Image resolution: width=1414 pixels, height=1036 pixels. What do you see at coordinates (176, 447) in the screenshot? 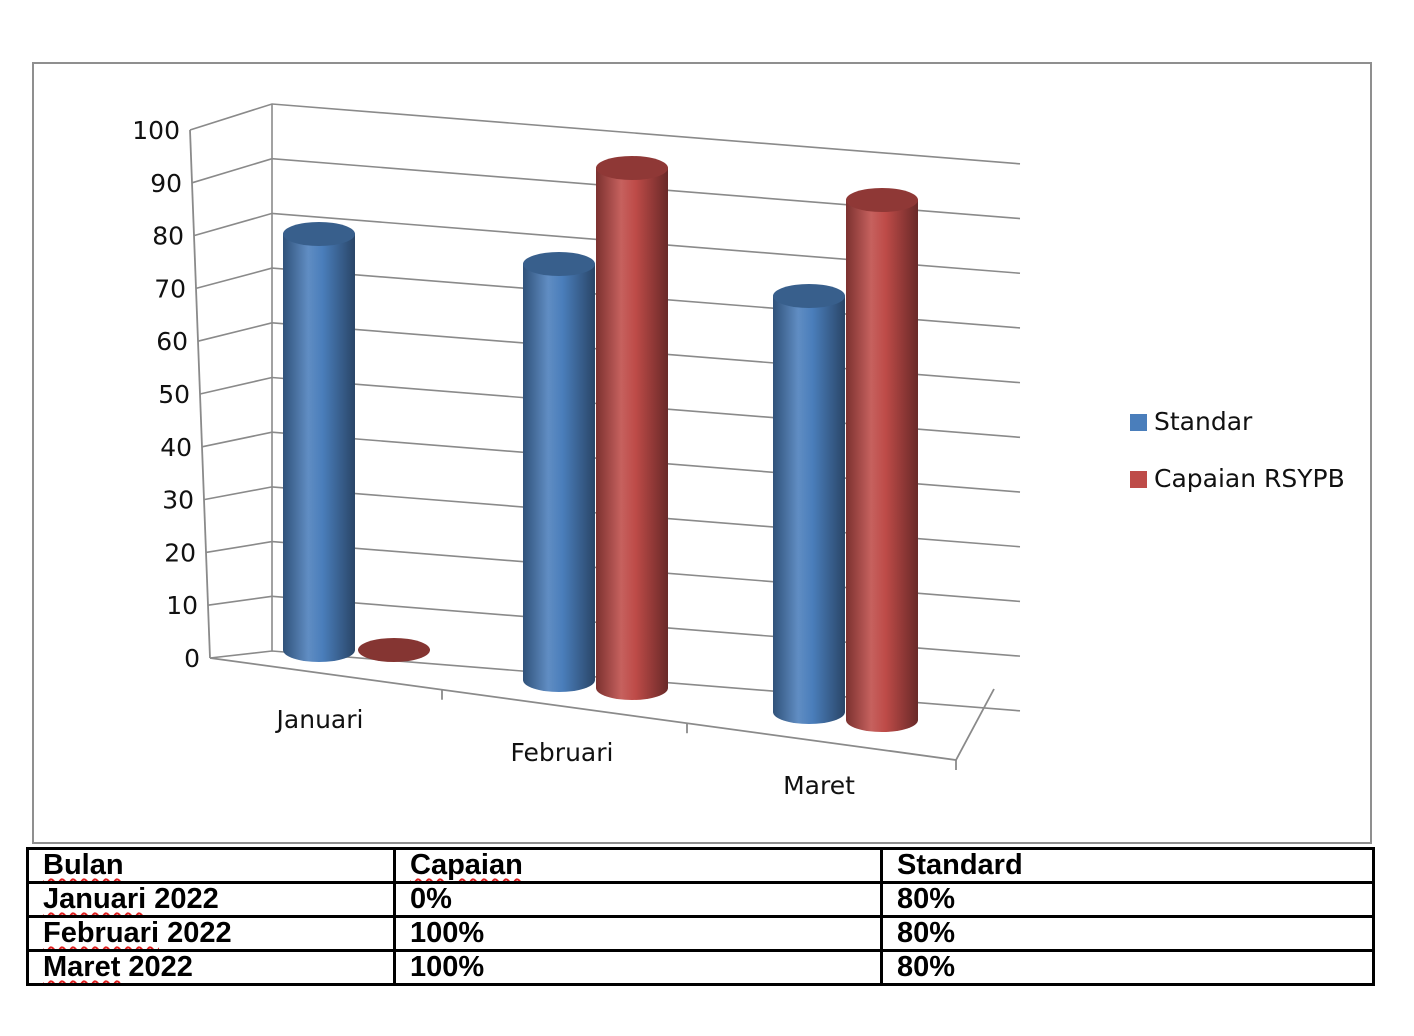
I see `y-tick-label: 40` at bounding box center [176, 447].